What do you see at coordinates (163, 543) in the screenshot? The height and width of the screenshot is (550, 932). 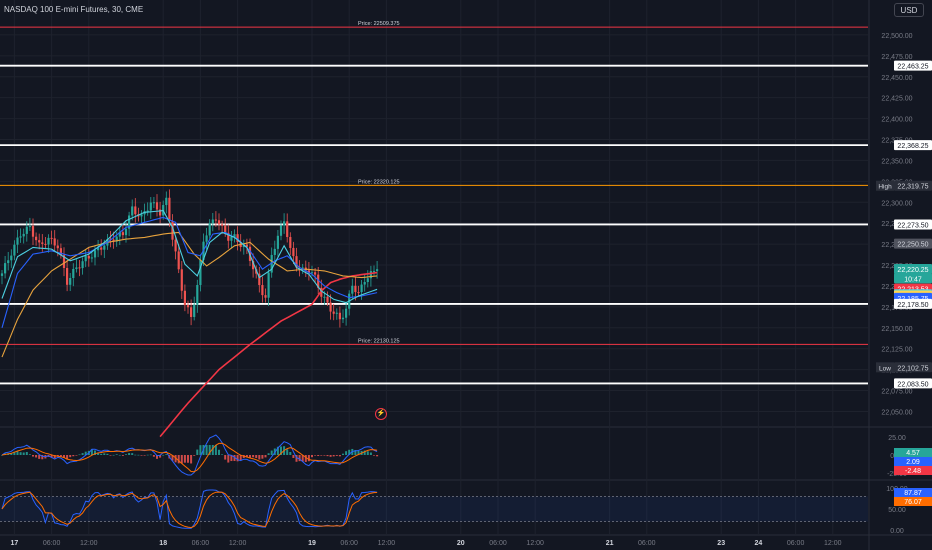 I see `time-tick-label: 18` at bounding box center [163, 543].